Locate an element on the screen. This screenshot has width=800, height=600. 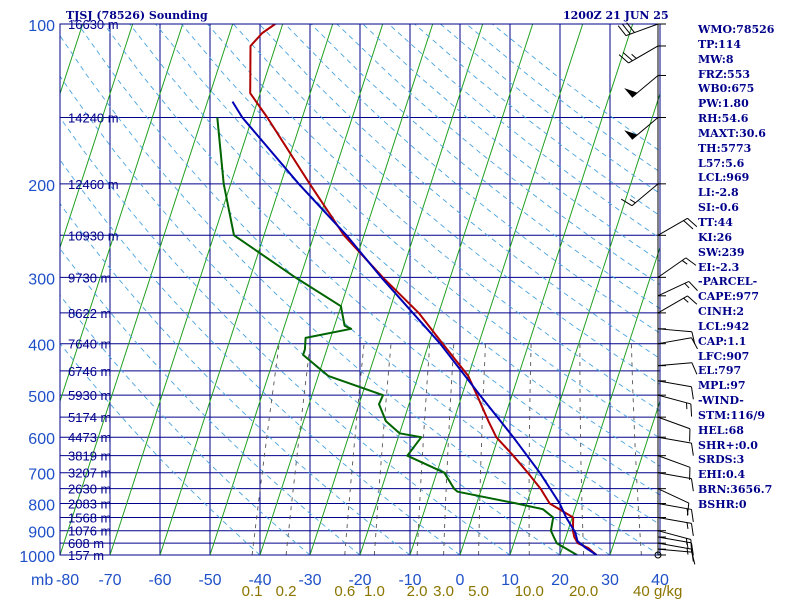
temperature-tick-label: -70 is located at coordinates (109, 580).